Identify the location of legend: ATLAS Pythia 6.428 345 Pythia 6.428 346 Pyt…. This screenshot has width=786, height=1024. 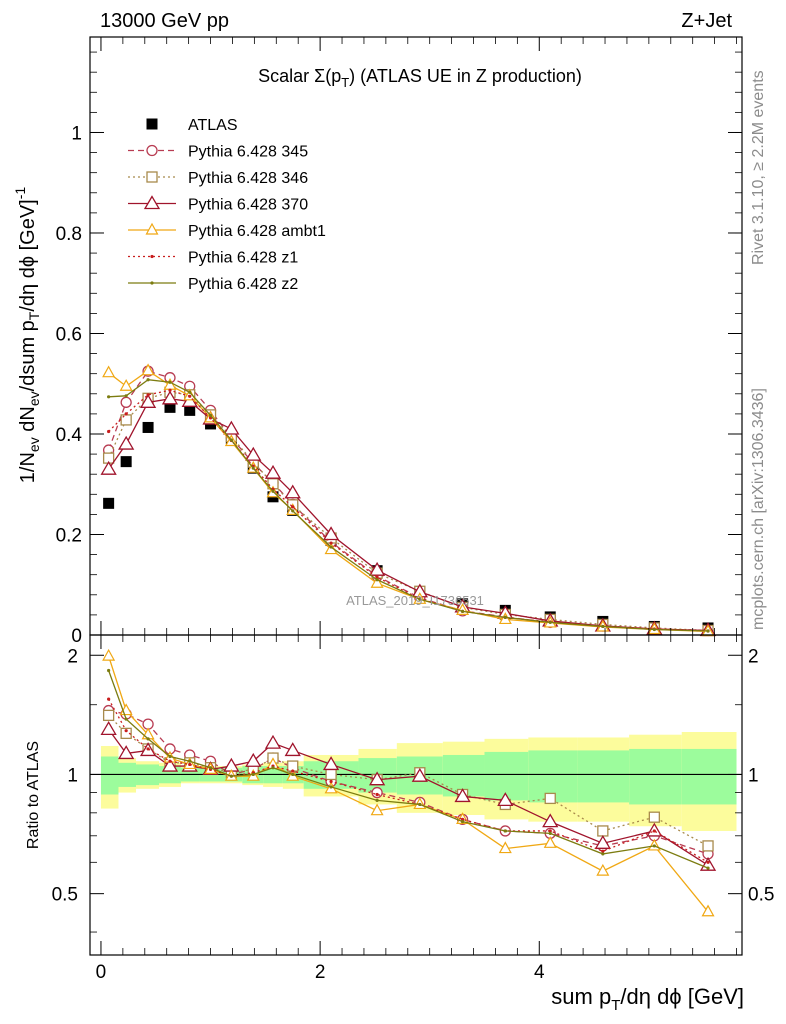
(227, 205).